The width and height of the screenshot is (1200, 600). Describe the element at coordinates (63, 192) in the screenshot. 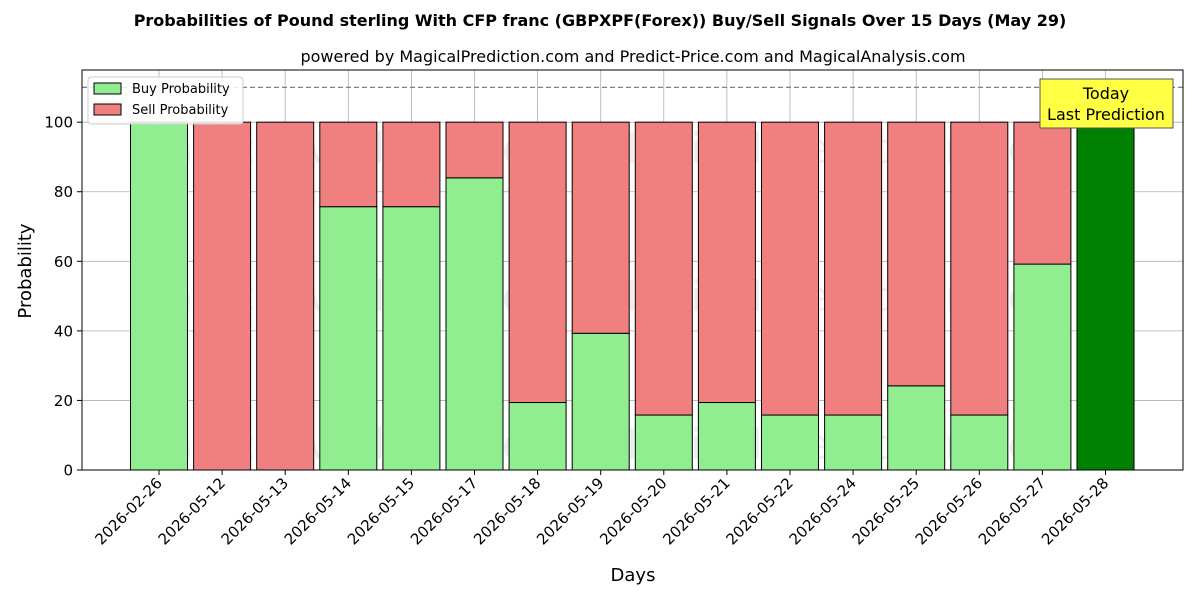

I see `y-tick-label: 80` at that location.